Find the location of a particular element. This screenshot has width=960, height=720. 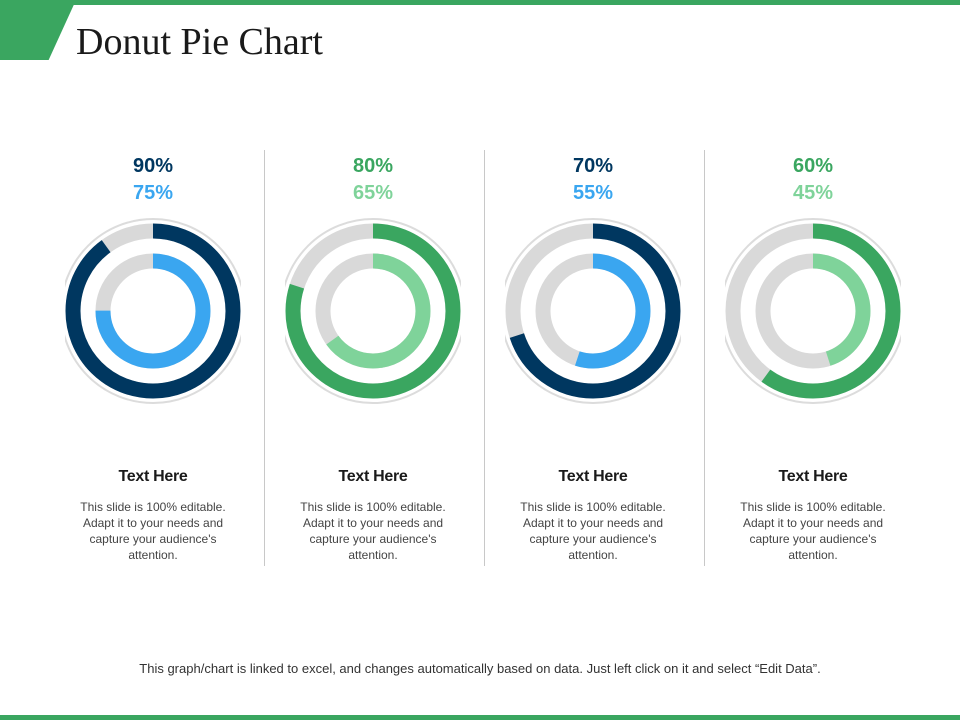

page-title: Donut Pie Chart is located at coordinates (199, 42).